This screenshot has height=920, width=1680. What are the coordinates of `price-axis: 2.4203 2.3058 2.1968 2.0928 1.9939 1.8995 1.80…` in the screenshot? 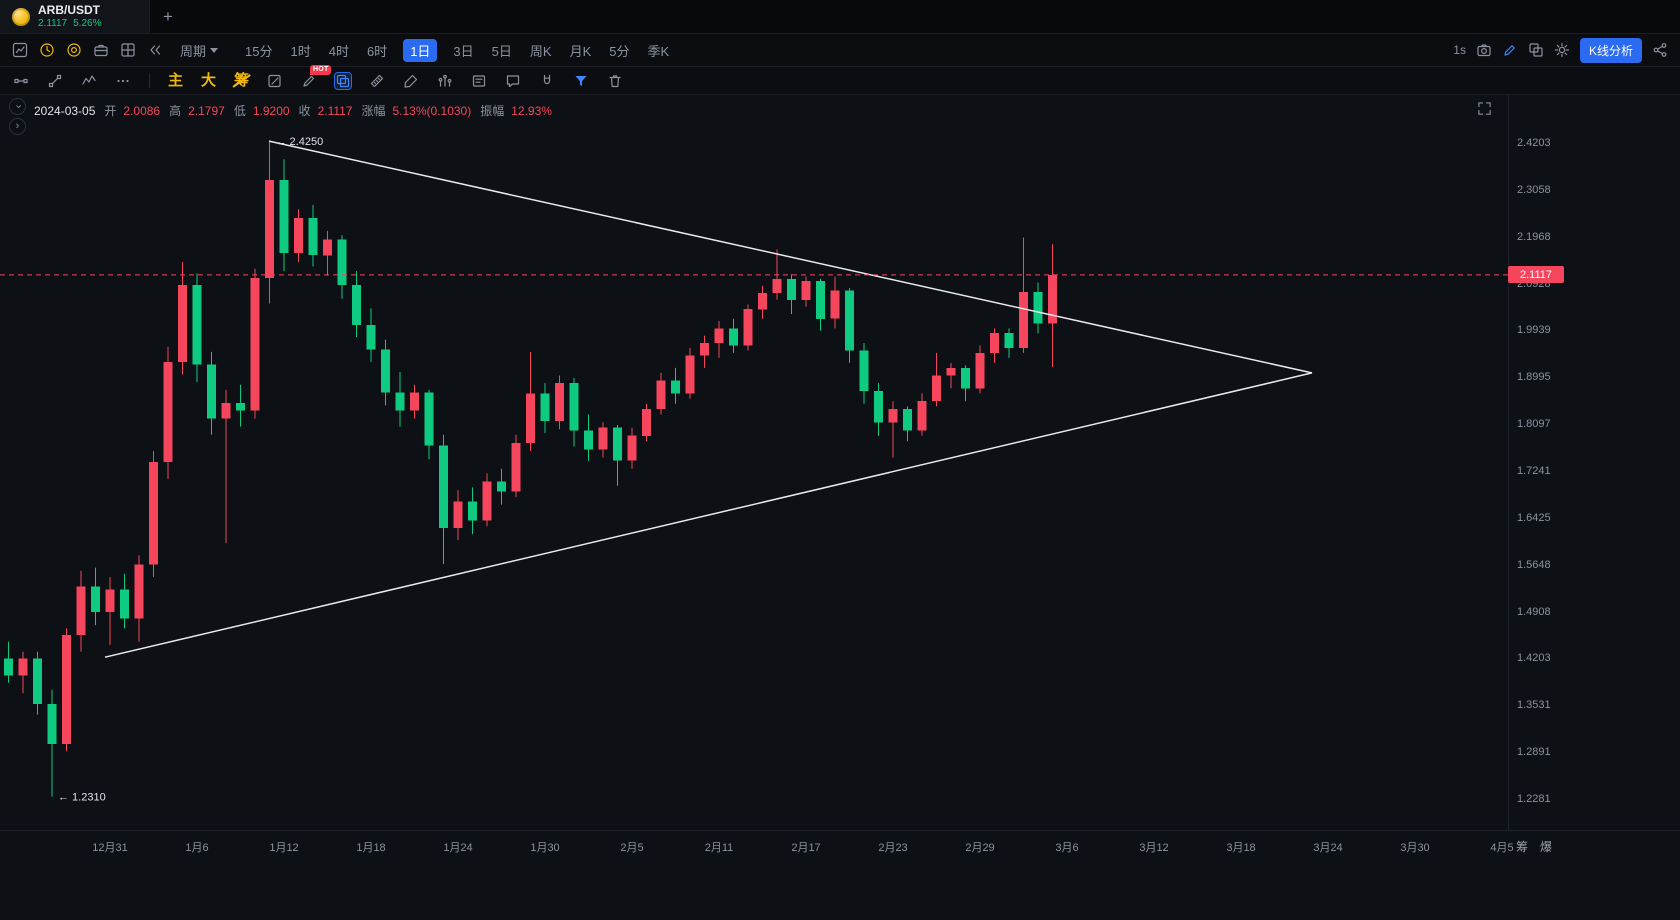 It's located at (1594, 462).